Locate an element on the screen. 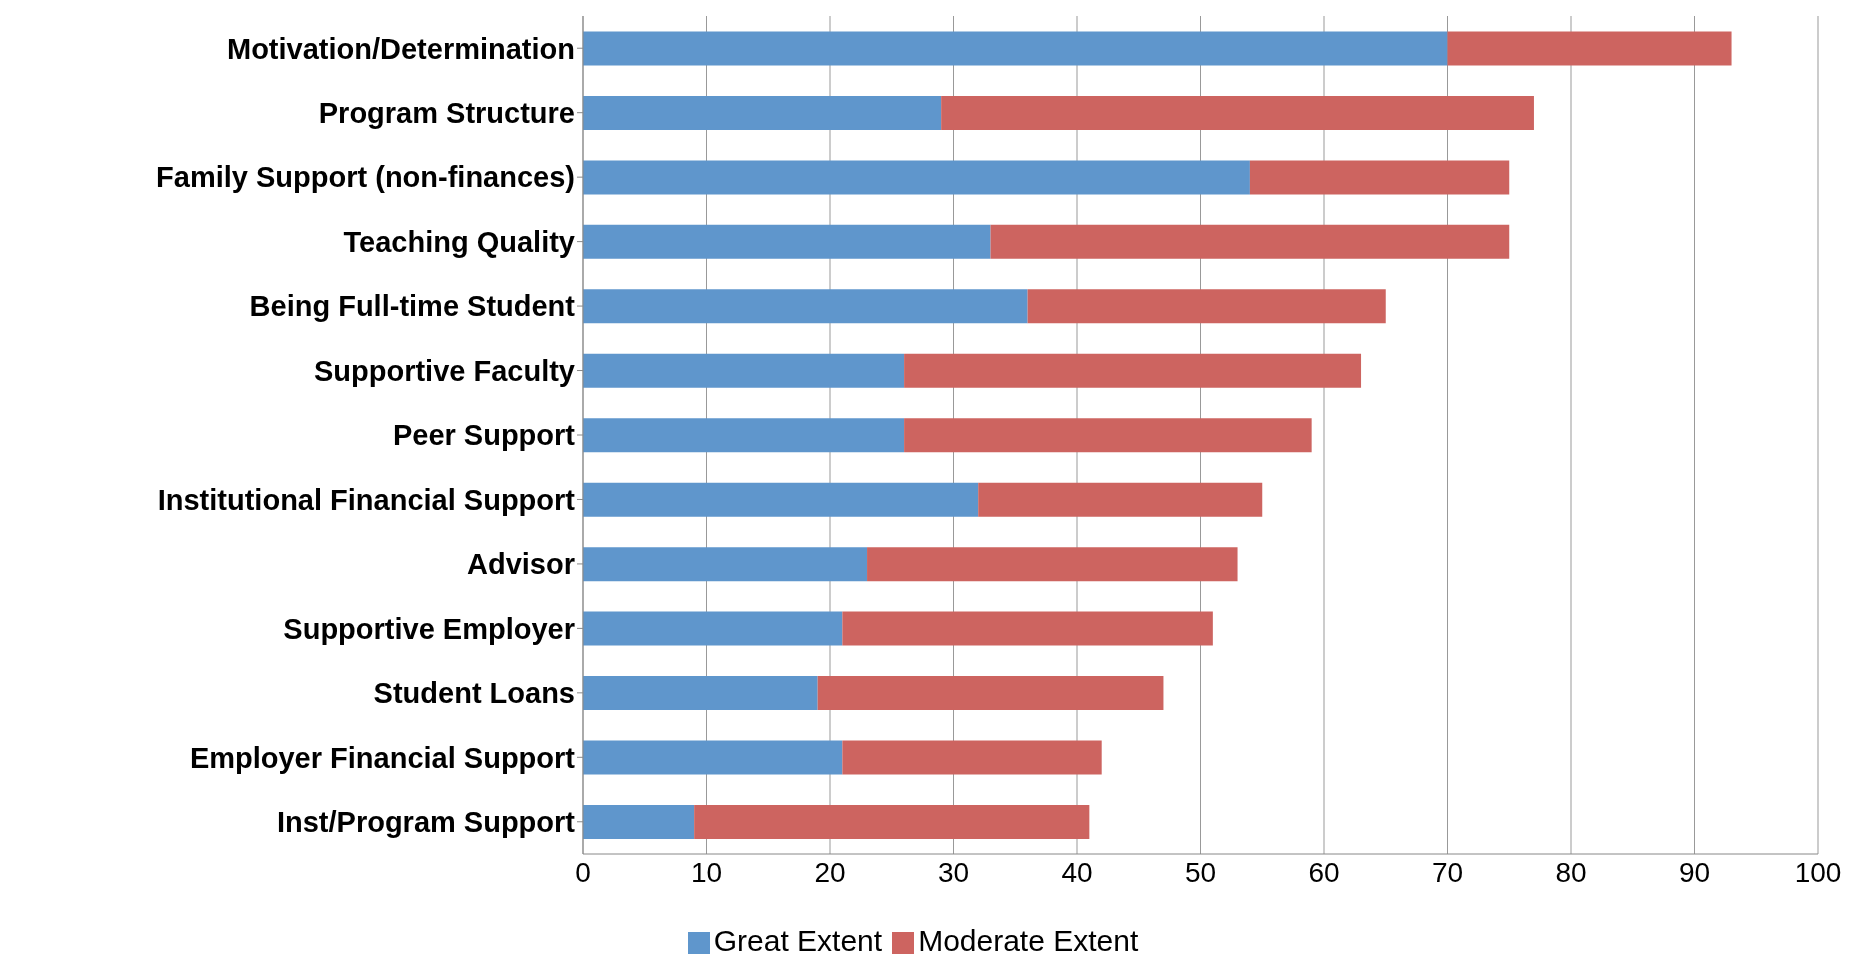  x-tick-label: 0 is located at coordinates (583, 872).